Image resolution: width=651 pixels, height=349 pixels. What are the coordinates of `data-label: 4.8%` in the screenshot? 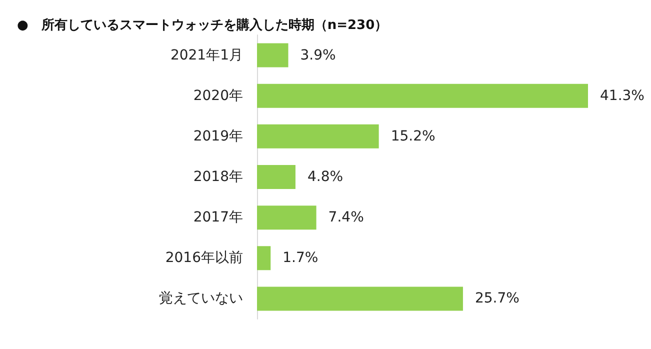 It's located at (325, 177).